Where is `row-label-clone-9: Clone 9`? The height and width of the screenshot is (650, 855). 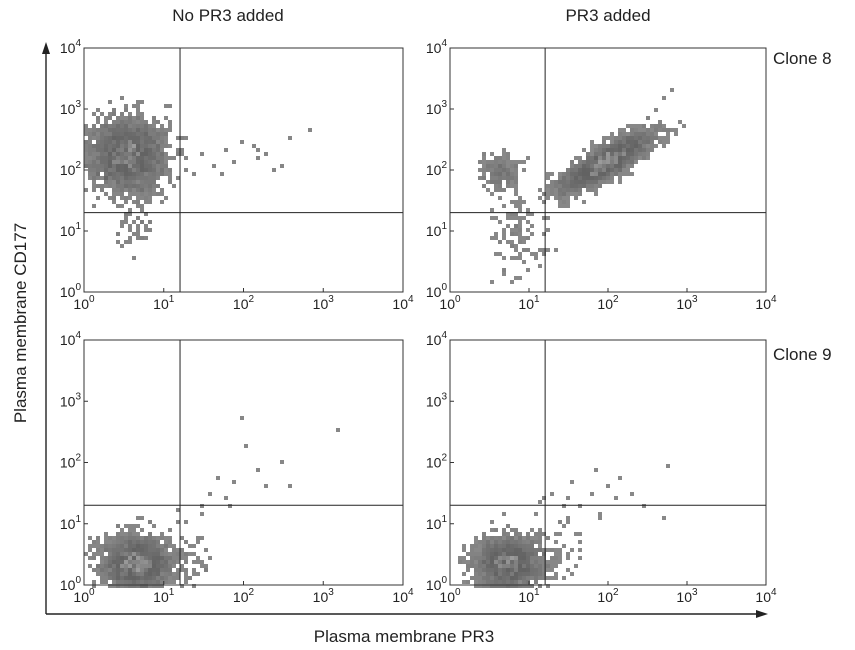 row-label-clone-9: Clone 9 is located at coordinates (802, 354).